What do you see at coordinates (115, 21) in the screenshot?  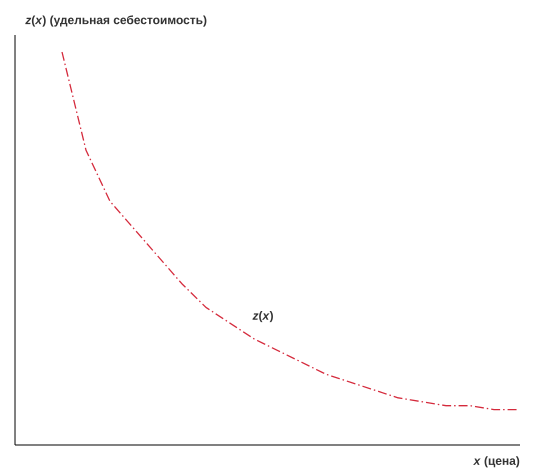 I see `y-axis-title: z(x) (удельная себестоимость)` at bounding box center [115, 21].